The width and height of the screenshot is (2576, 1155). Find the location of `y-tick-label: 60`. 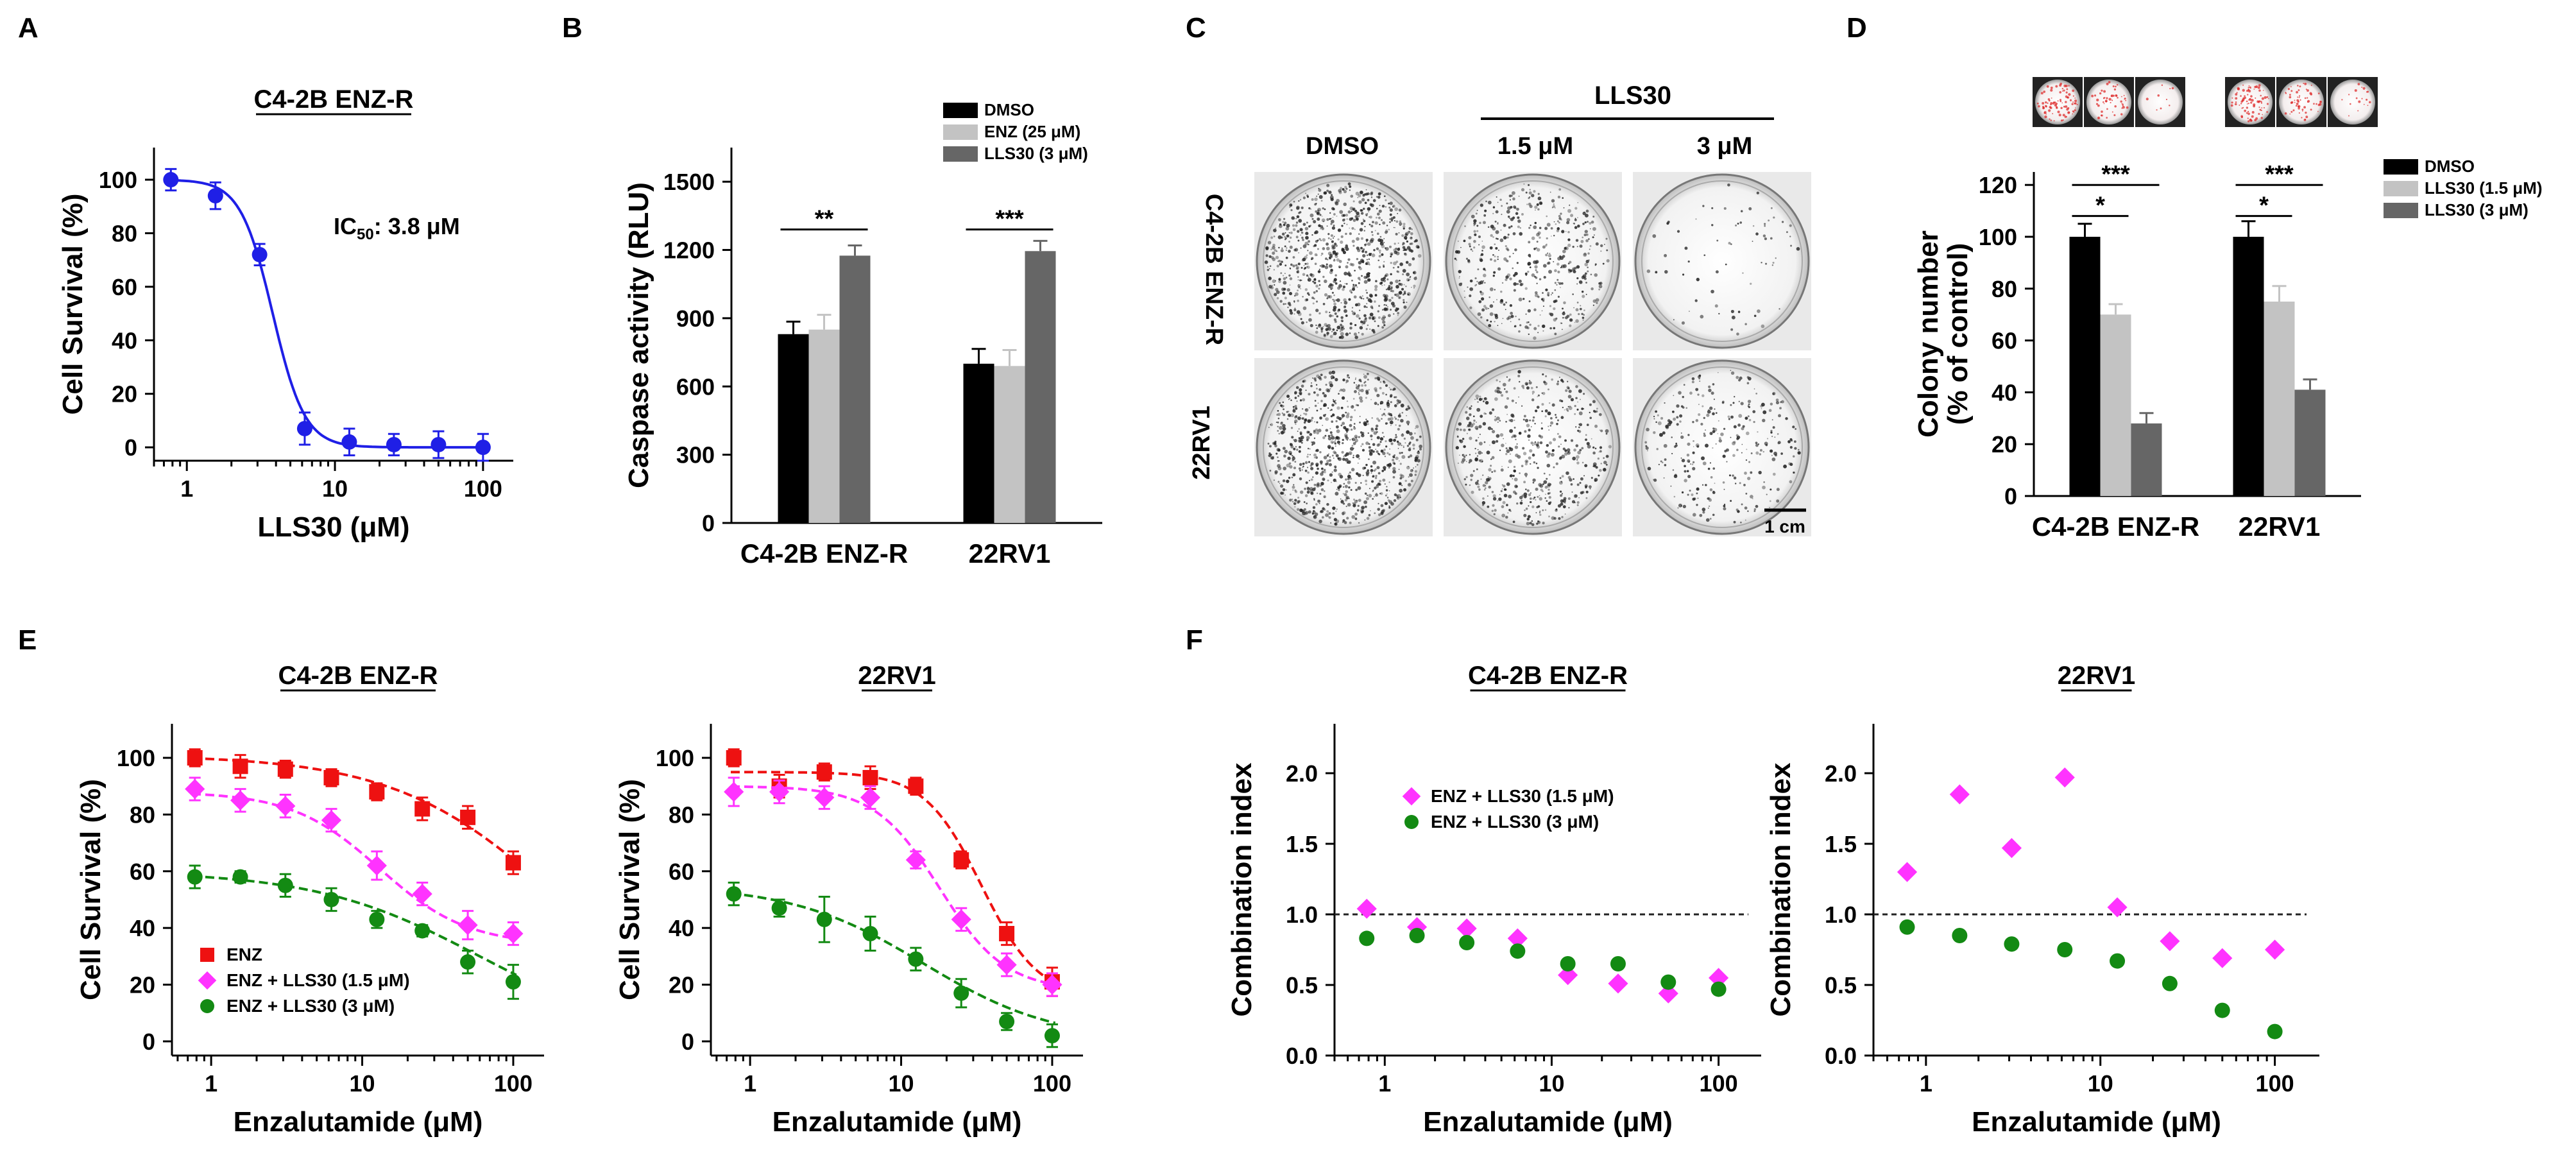

y-tick-label: 60 is located at coordinates (142, 872).